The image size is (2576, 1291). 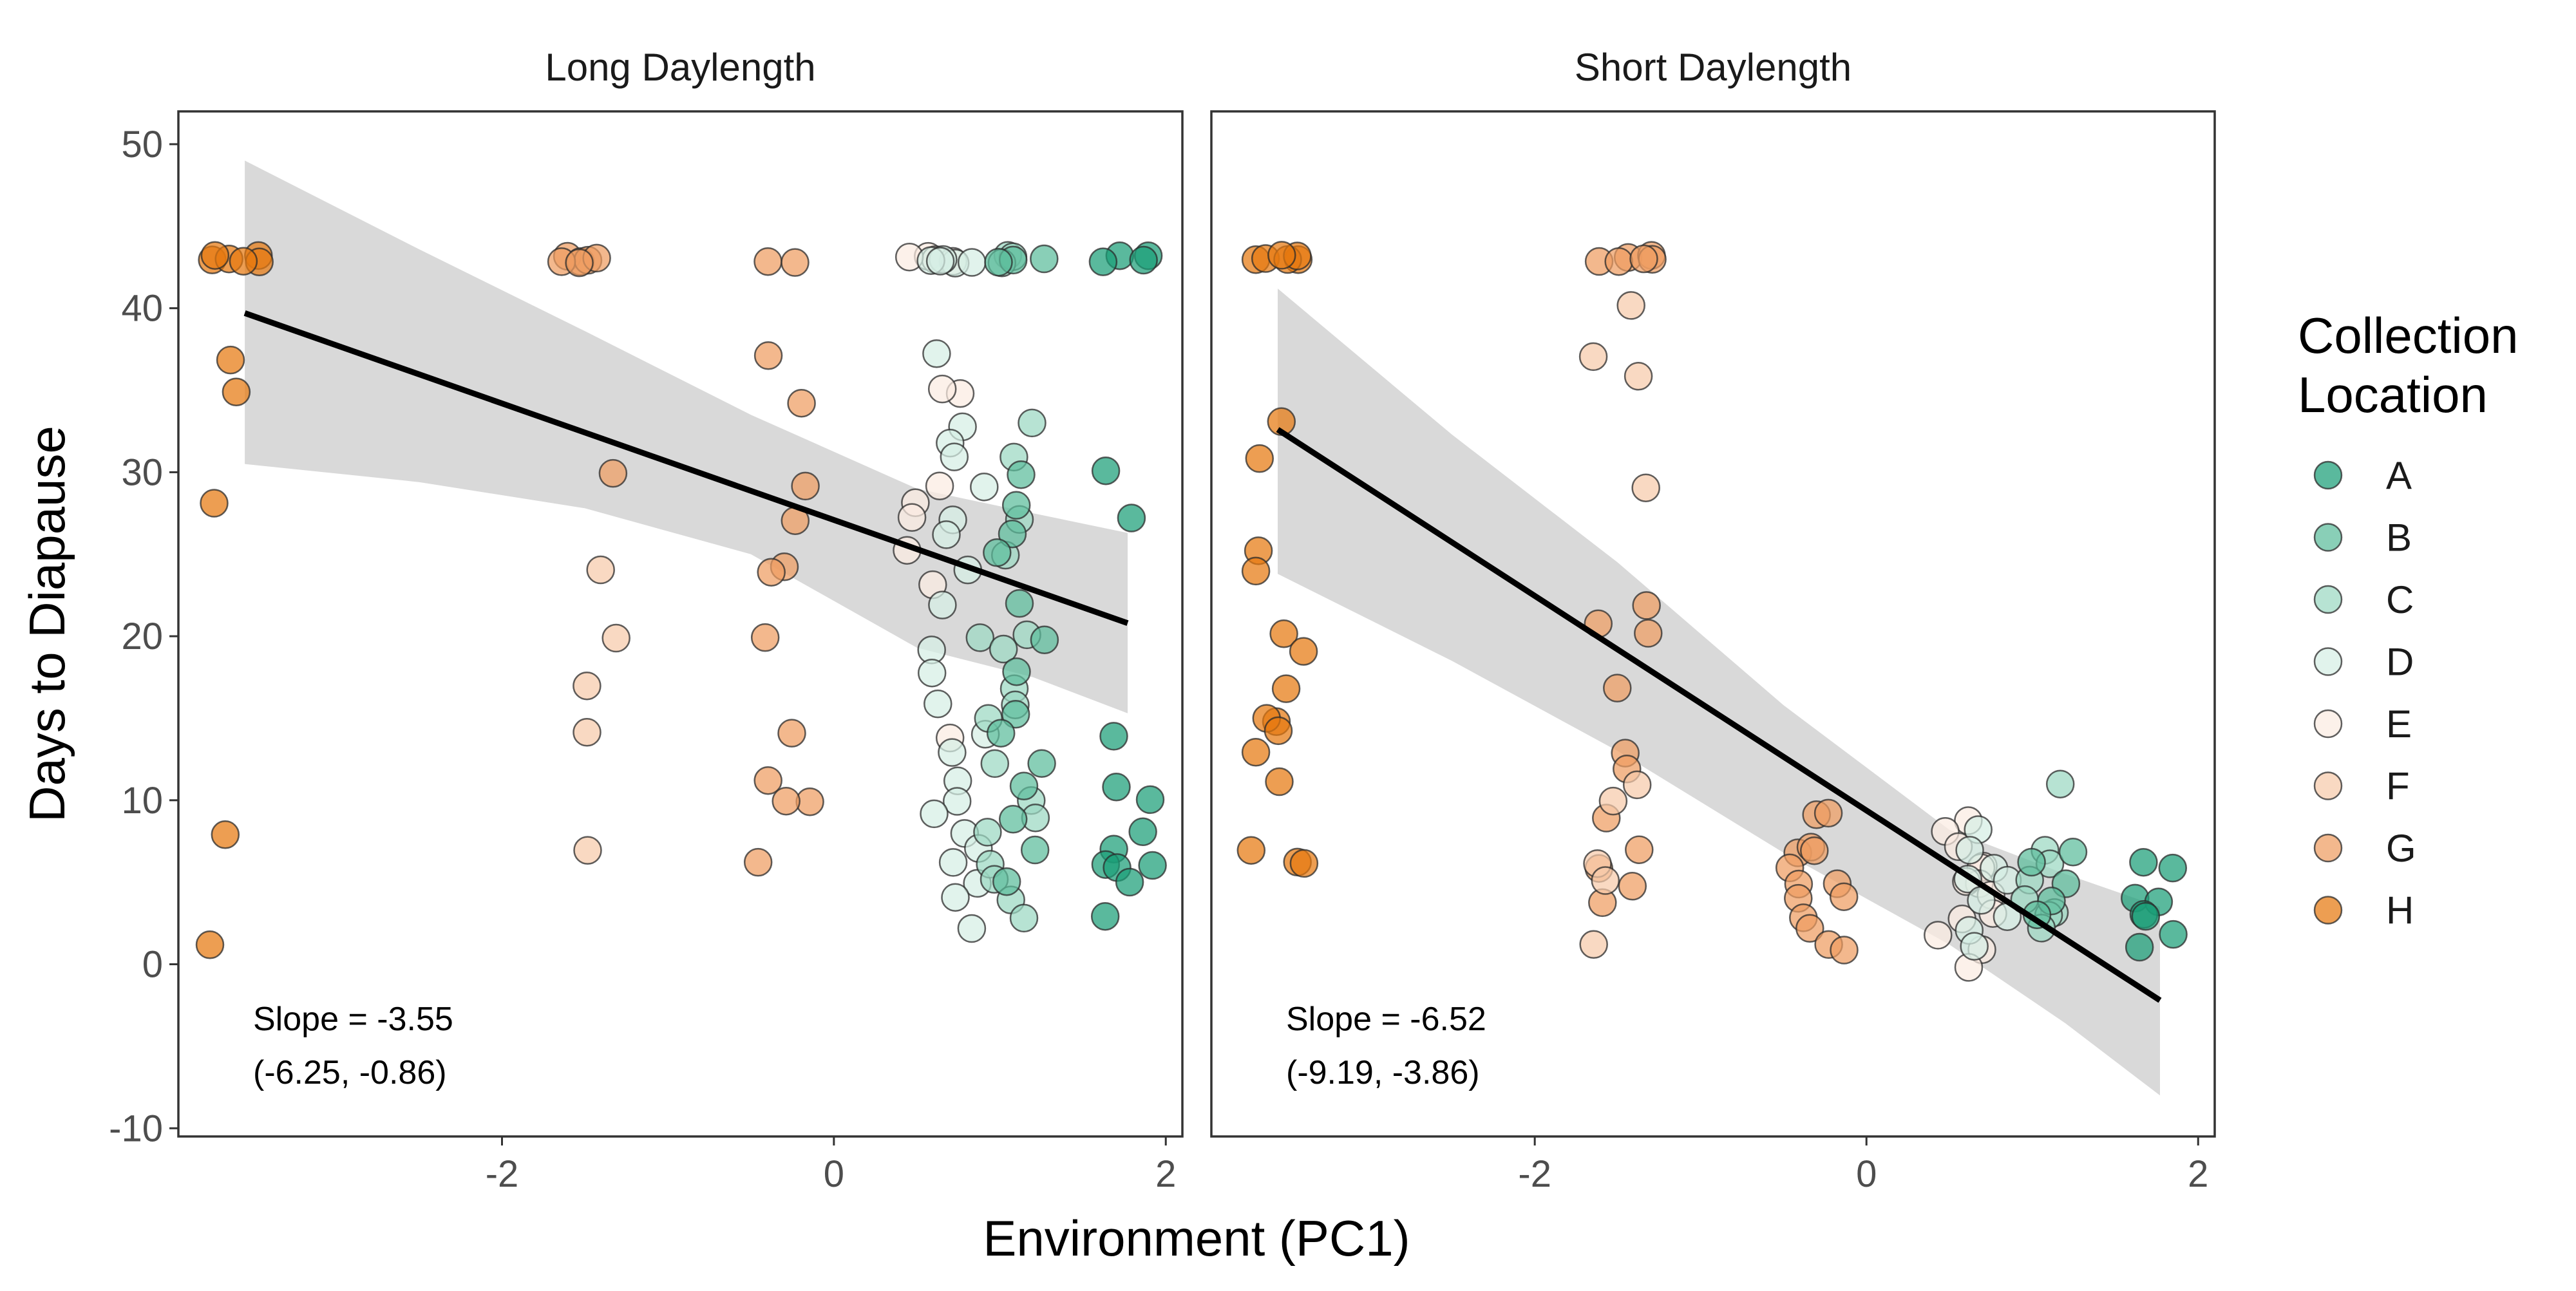 What do you see at coordinates (2363, 475) in the screenshot?
I see `legend-item-A: A` at bounding box center [2363, 475].